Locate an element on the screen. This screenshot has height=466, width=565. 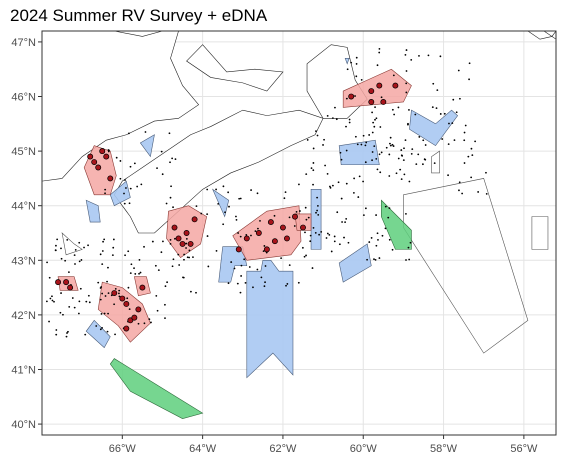
x-tick-label: 58°W is located at coordinates (444, 449).